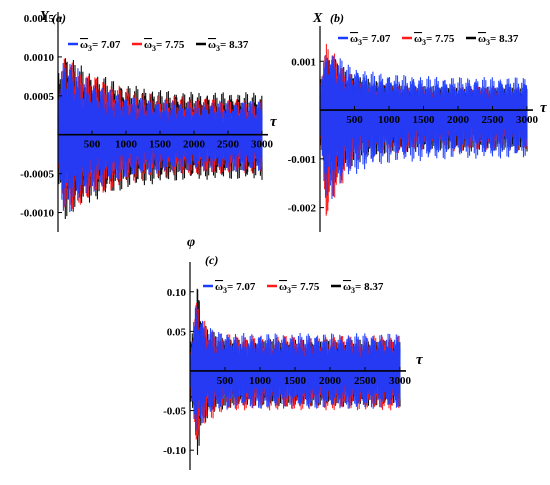  I want to click on y-axis-label: Y, so click(45, 16).